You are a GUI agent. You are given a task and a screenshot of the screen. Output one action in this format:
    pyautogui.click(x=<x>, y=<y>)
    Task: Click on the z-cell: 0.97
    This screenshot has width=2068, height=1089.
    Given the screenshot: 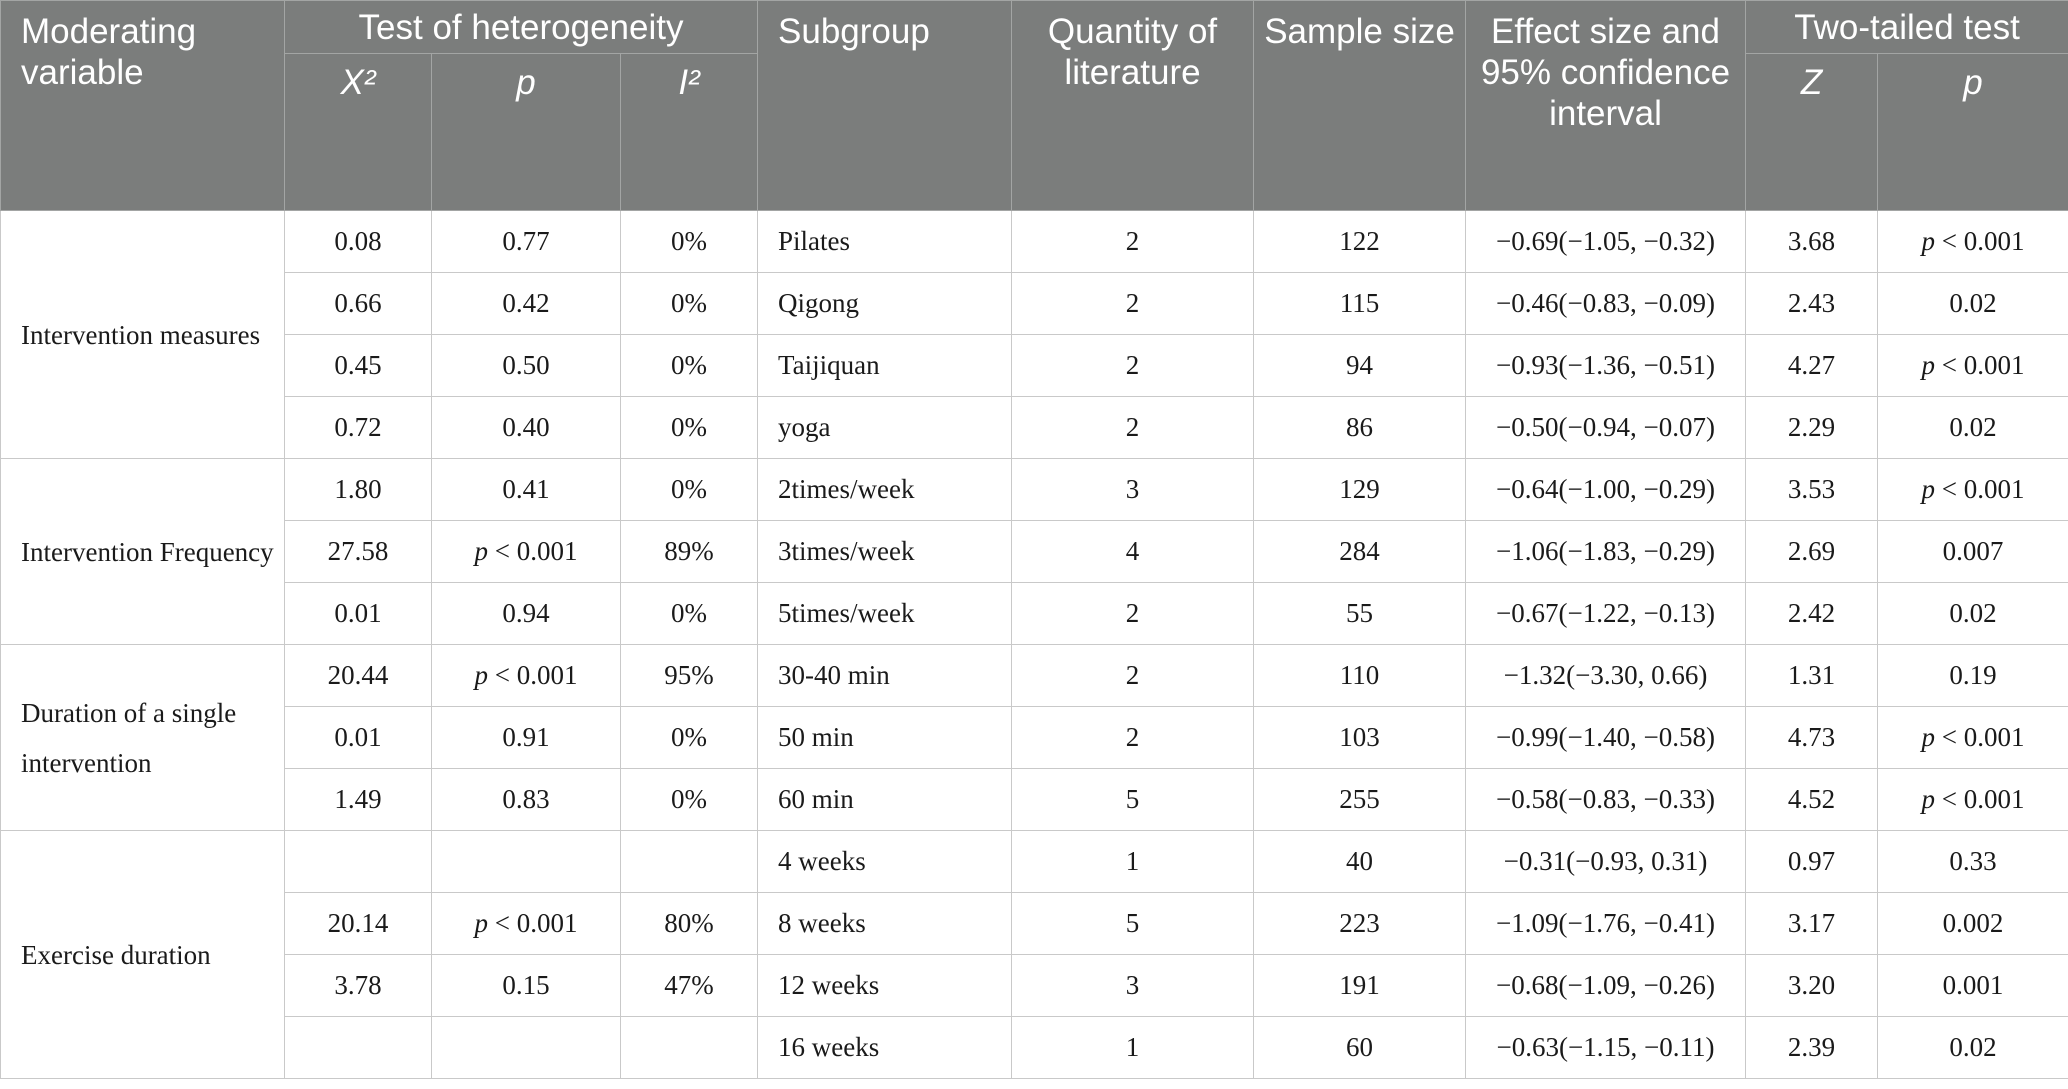 What is the action you would take?
    pyautogui.click(x=1812, y=861)
    